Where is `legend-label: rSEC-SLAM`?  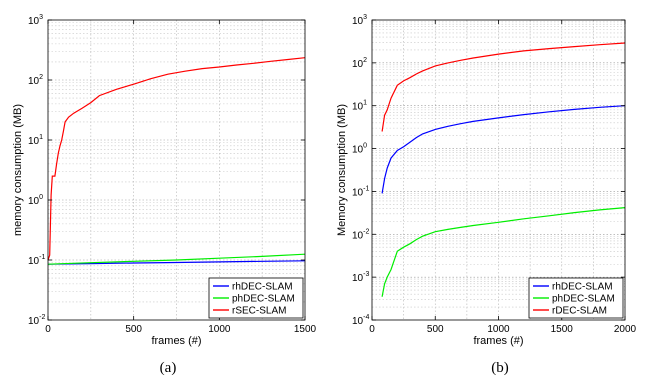 legend-label: rSEC-SLAM is located at coordinates (259, 311).